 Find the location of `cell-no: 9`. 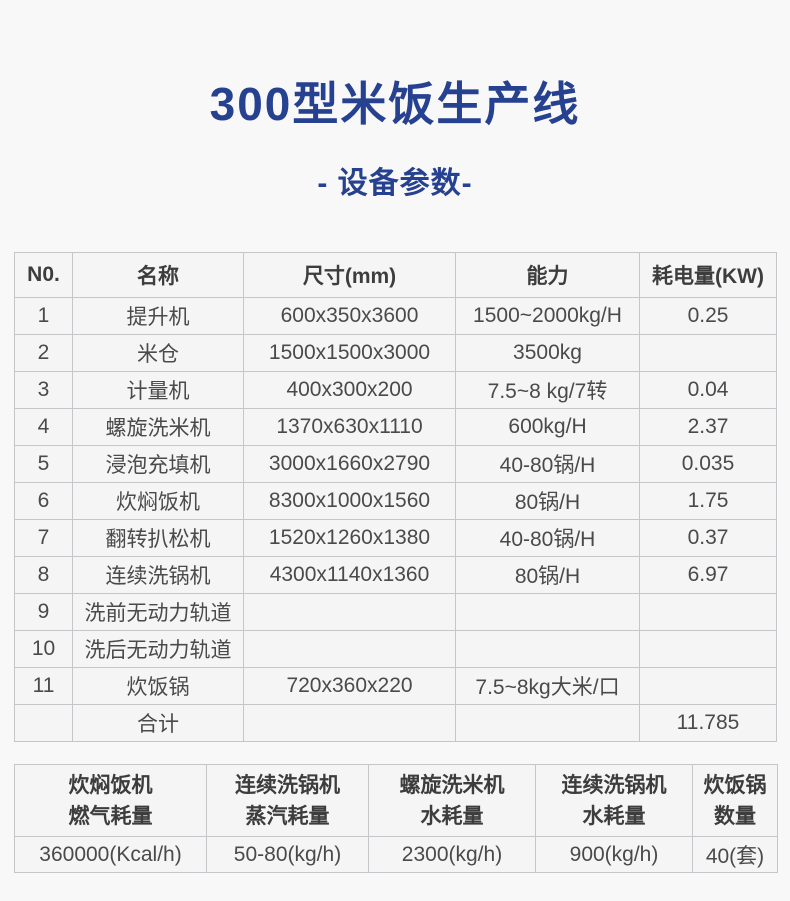

cell-no: 9 is located at coordinates (43, 612).